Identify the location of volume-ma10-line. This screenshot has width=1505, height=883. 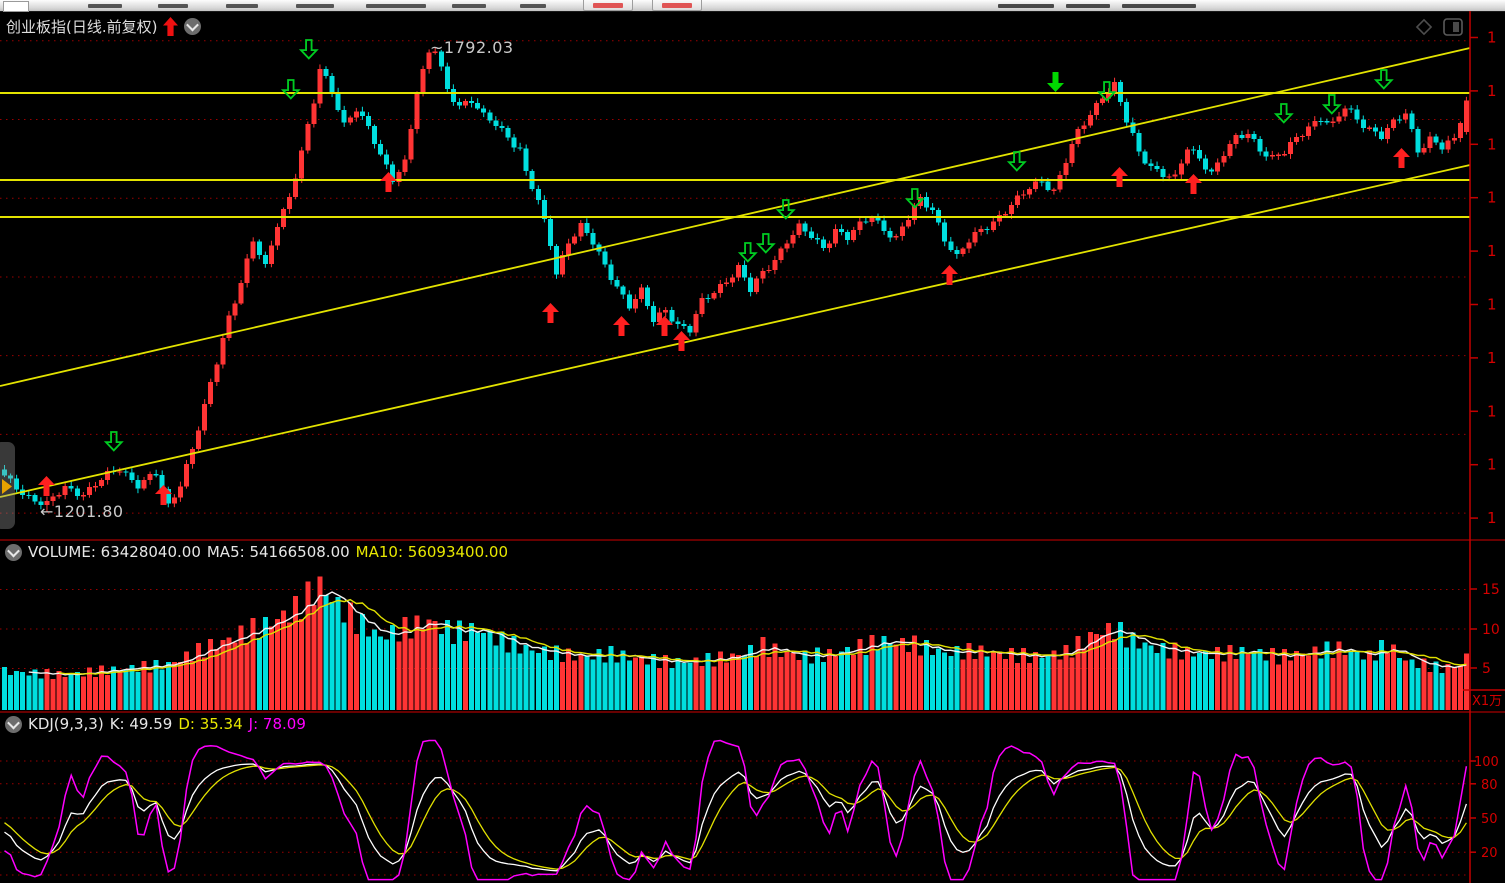
(762, 636).